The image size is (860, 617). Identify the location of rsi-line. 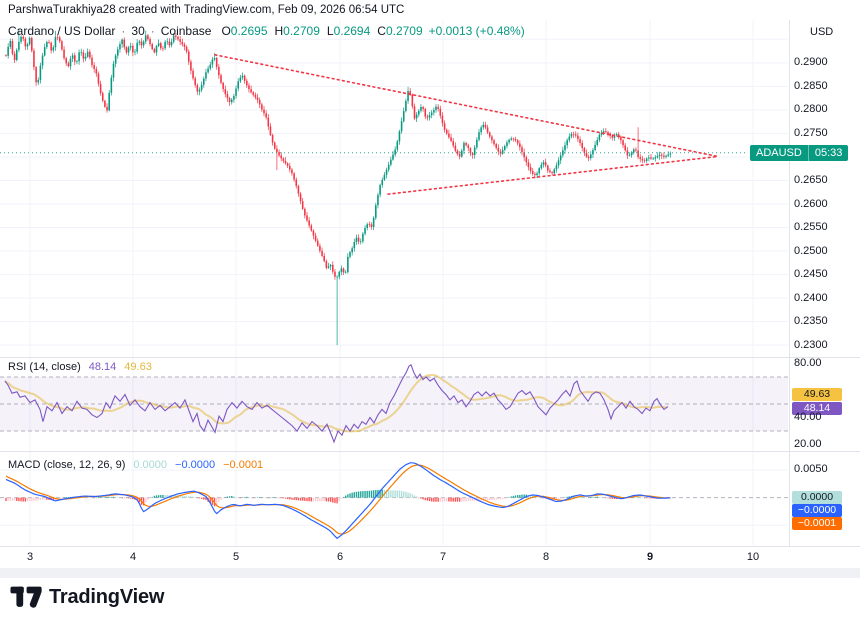
(336, 403).